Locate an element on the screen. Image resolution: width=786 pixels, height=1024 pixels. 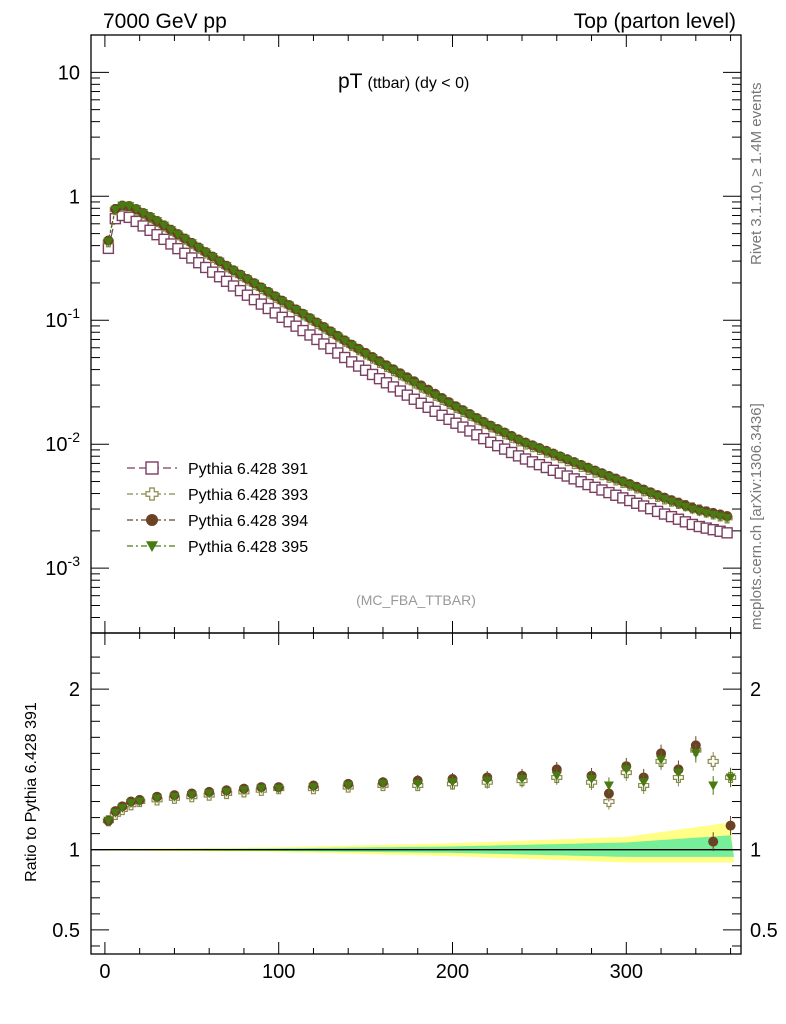
rivet-label: Rivet 3.1.10, ≥ 1.4M events is located at coordinates (756, 174).